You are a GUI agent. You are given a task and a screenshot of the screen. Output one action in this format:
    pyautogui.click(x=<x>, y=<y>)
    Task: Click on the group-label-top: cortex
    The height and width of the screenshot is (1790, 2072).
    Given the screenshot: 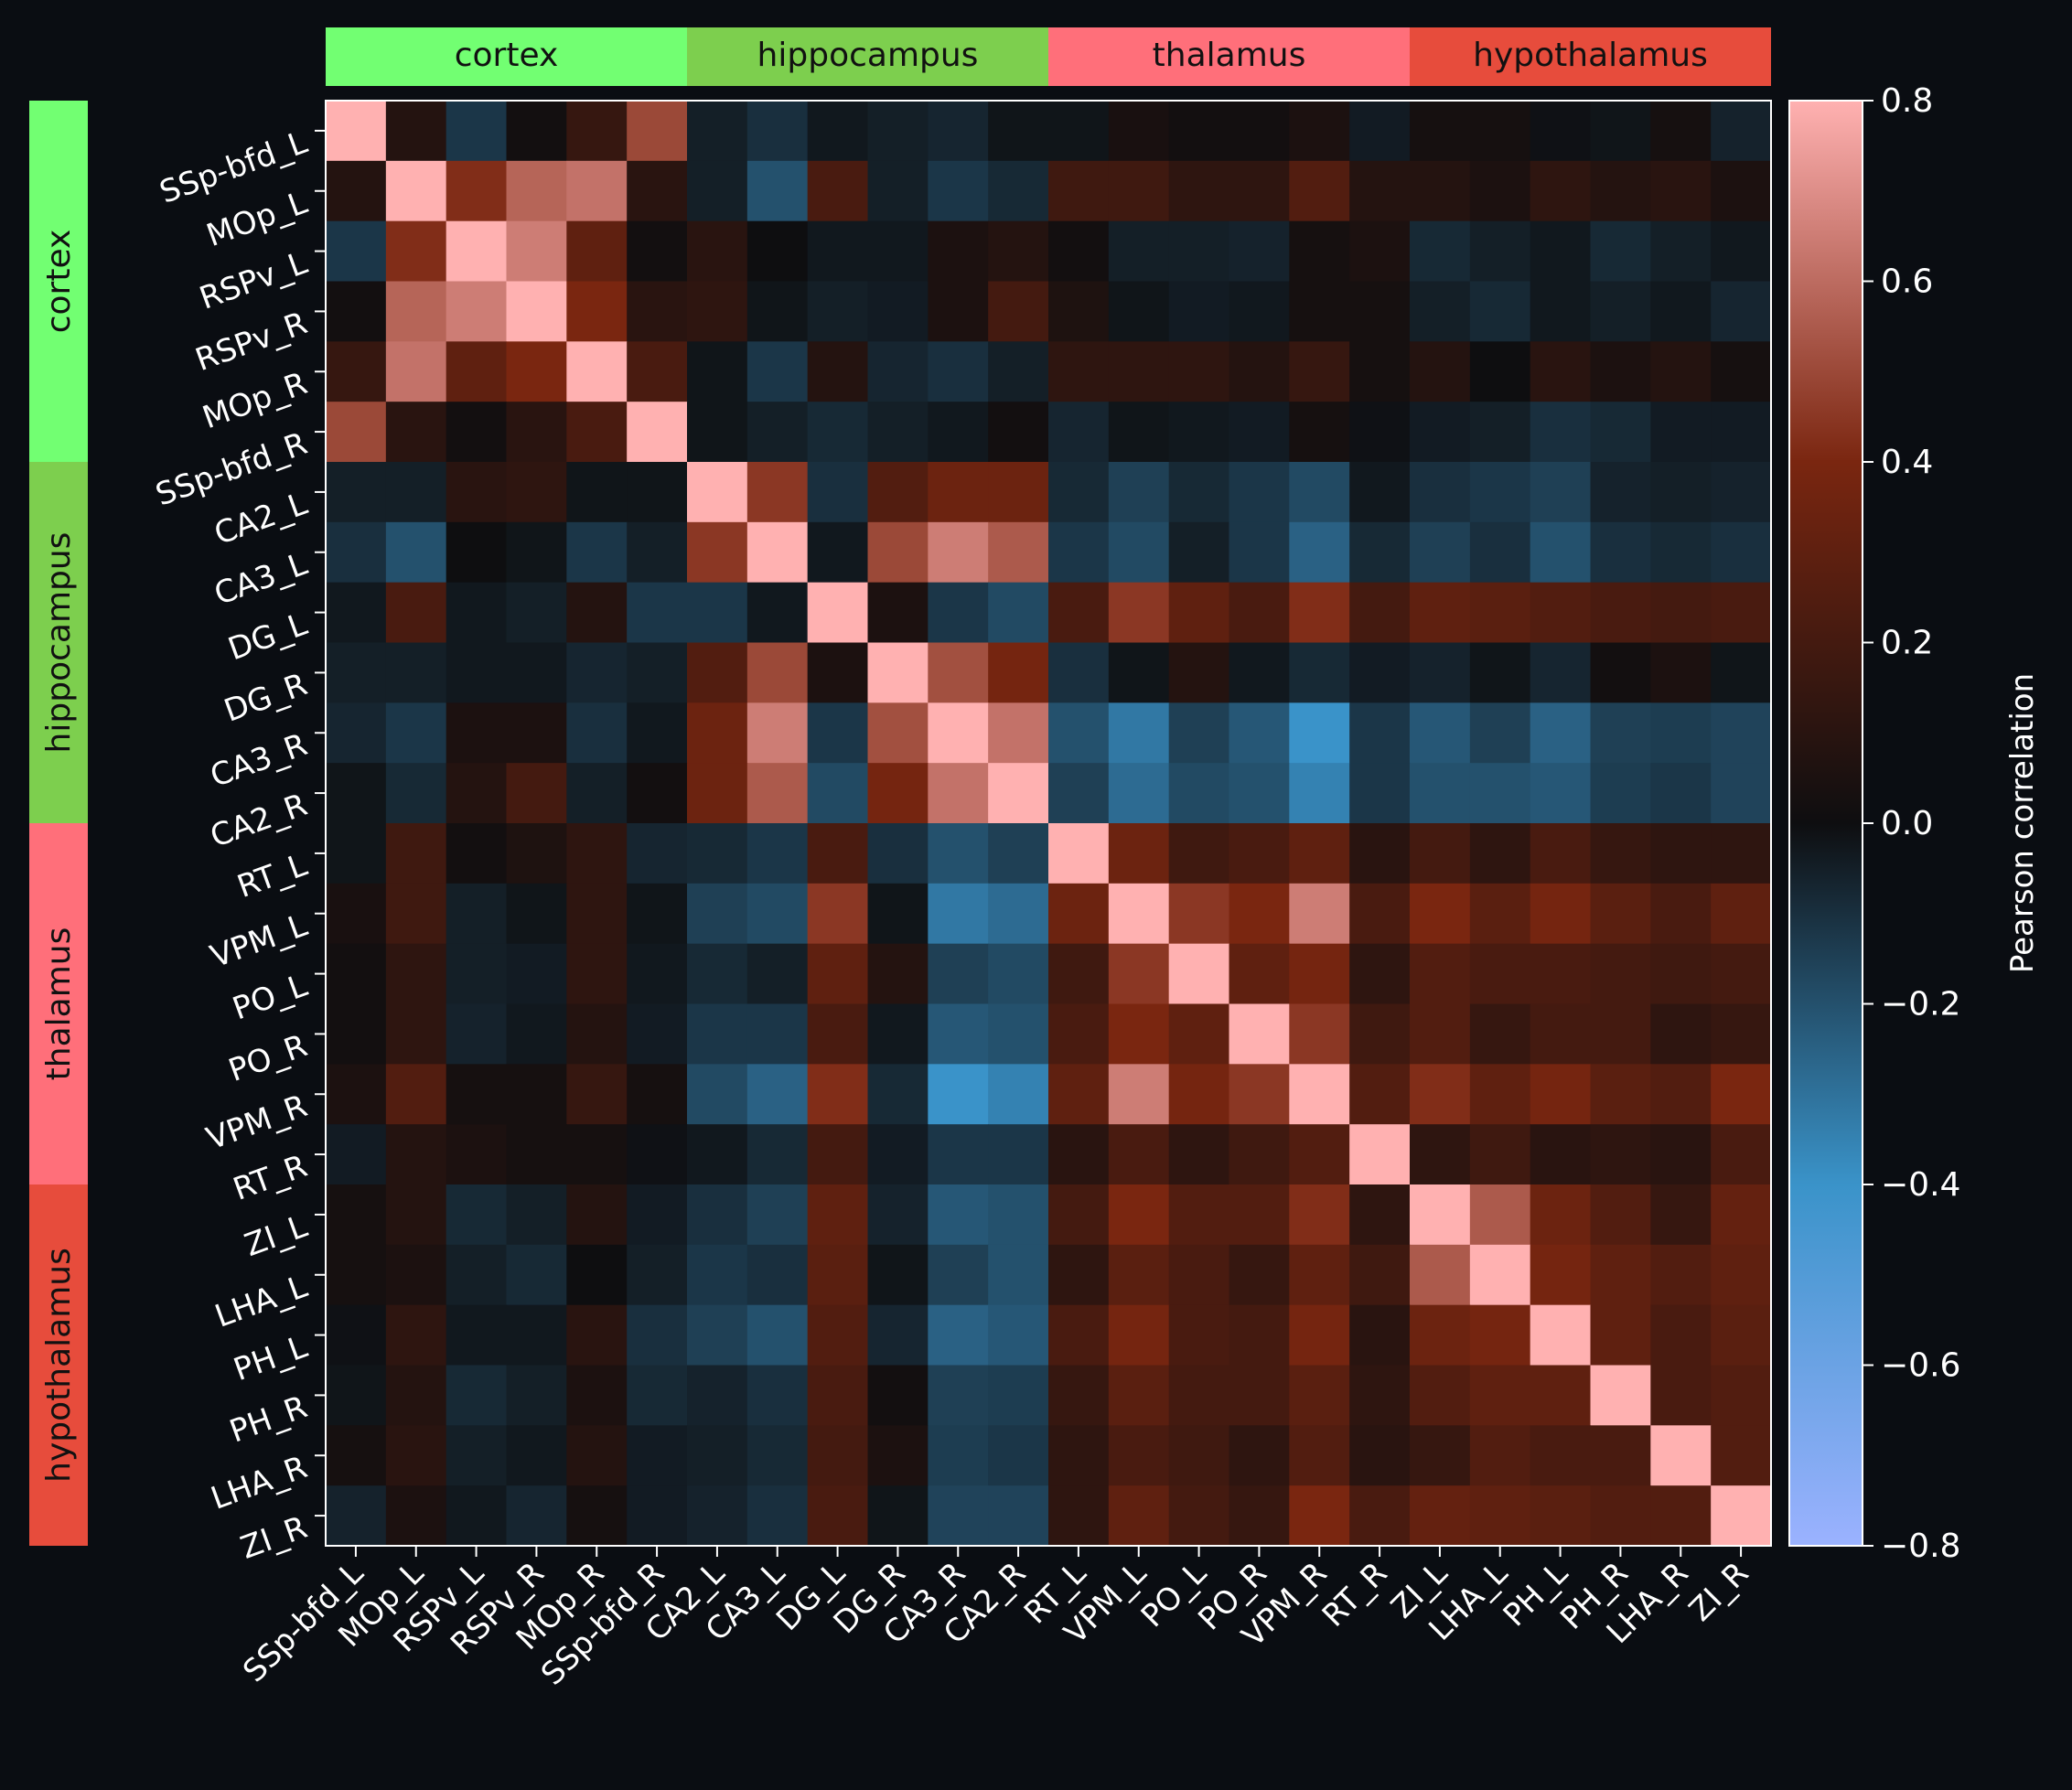 What is the action you would take?
    pyautogui.click(x=507, y=55)
    